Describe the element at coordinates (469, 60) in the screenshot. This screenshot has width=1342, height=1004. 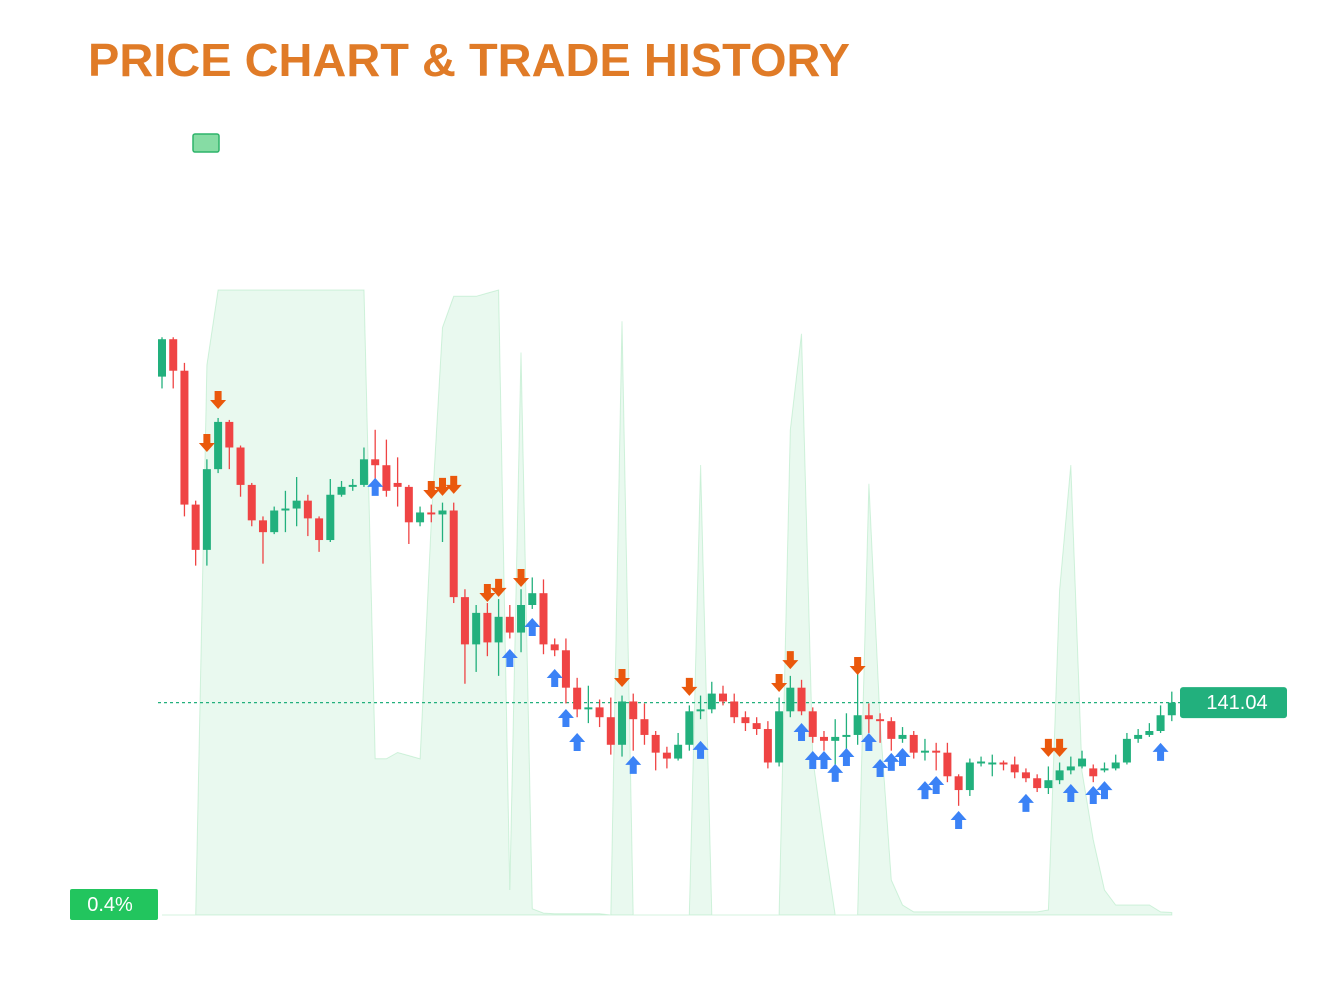
I see `chart-title: PRICE CHART & TRADE HISTORY` at that location.